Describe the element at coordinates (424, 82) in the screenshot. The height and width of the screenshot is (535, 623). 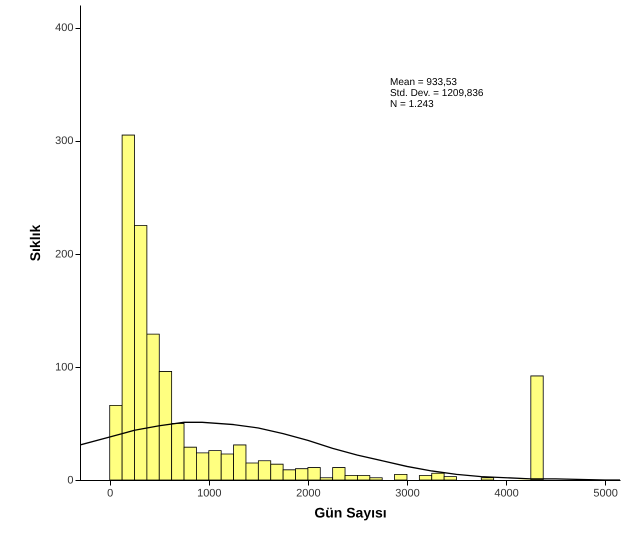
I see `annotation: Mean = 933,53` at that location.